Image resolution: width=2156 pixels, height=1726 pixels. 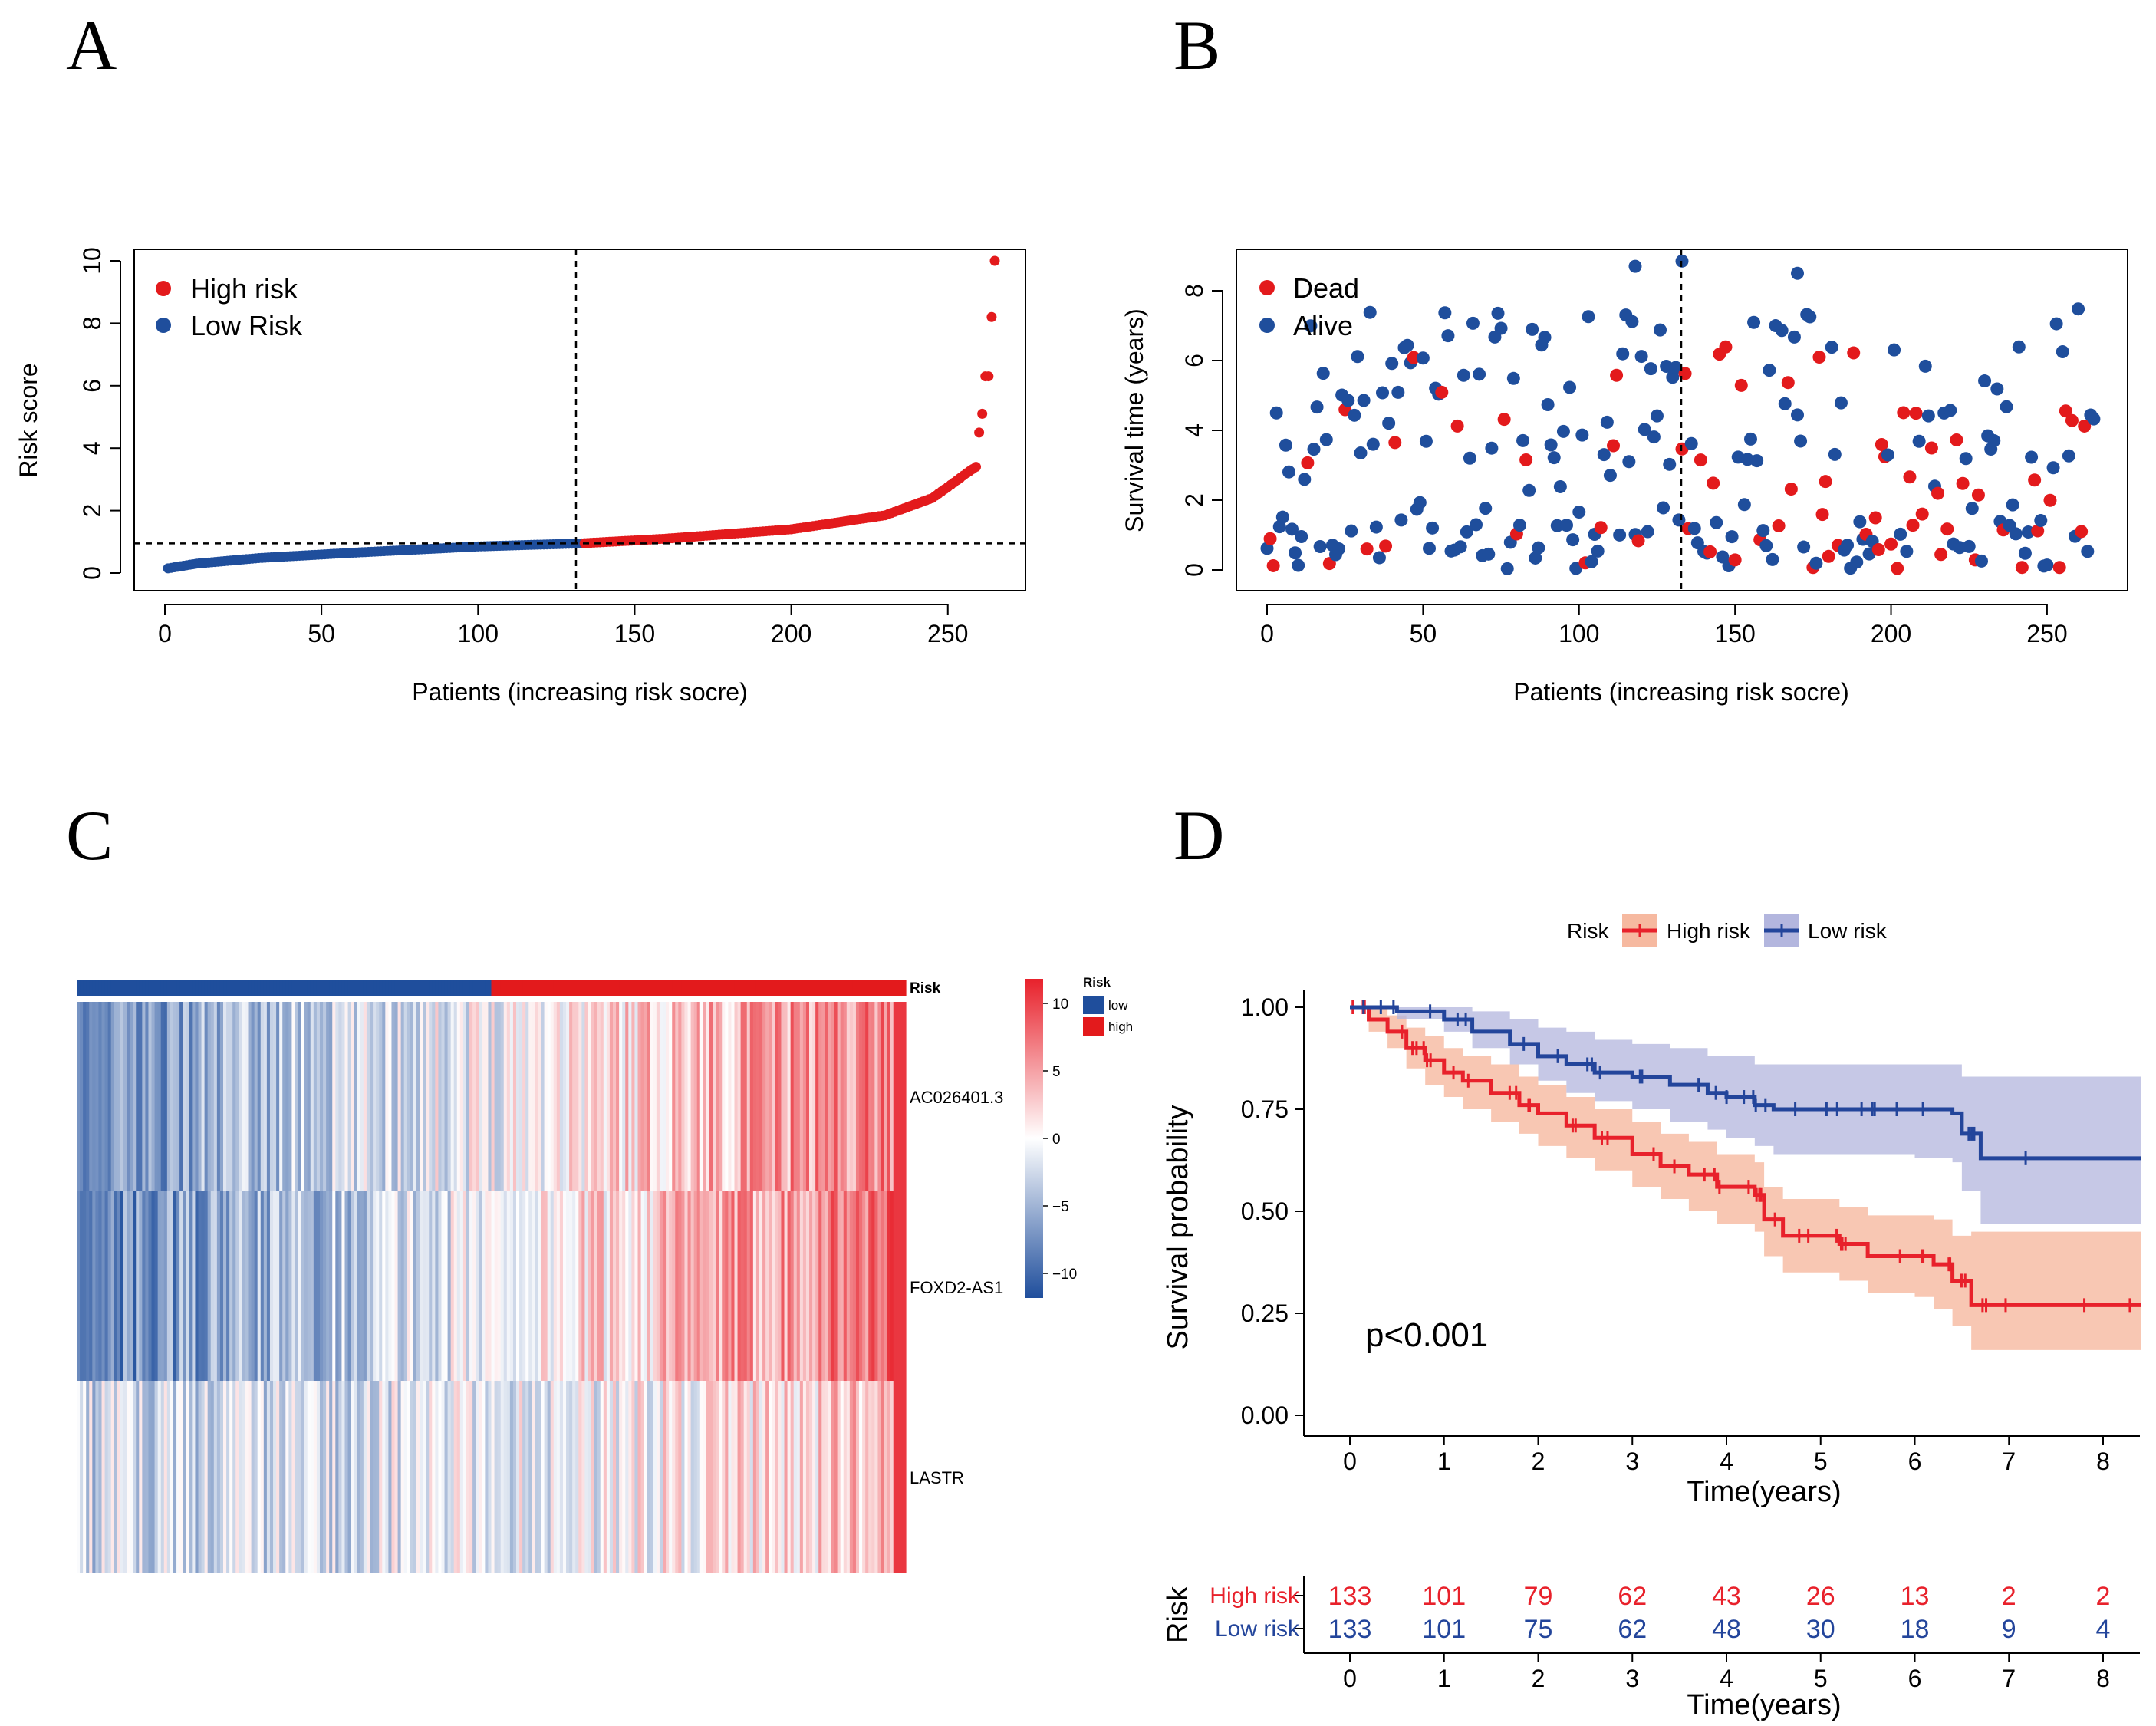 What do you see at coordinates (1093, 1005) in the screenshot?
I see `heatmap-legend-low-swatch` at bounding box center [1093, 1005].